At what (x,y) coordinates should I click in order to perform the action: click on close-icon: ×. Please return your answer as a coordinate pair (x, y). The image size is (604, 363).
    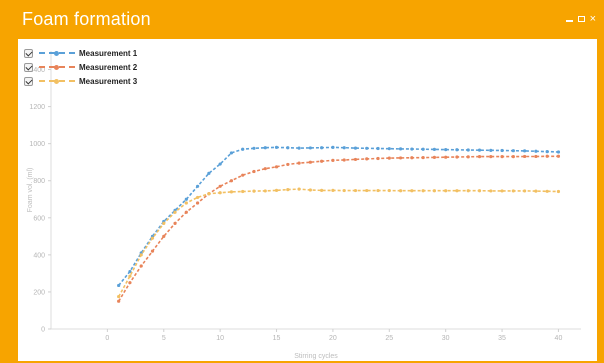
    Looking at the image, I should click on (592, 19).